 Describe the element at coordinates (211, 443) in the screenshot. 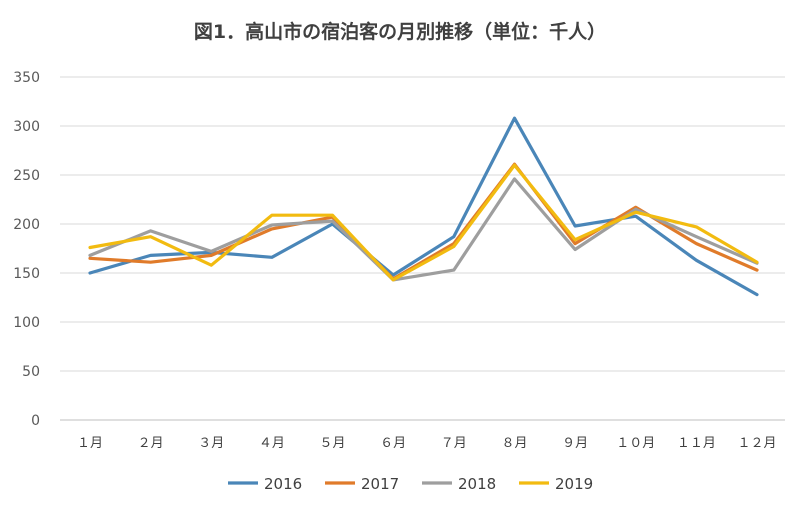

I see `x-tick-label: ３月` at that location.